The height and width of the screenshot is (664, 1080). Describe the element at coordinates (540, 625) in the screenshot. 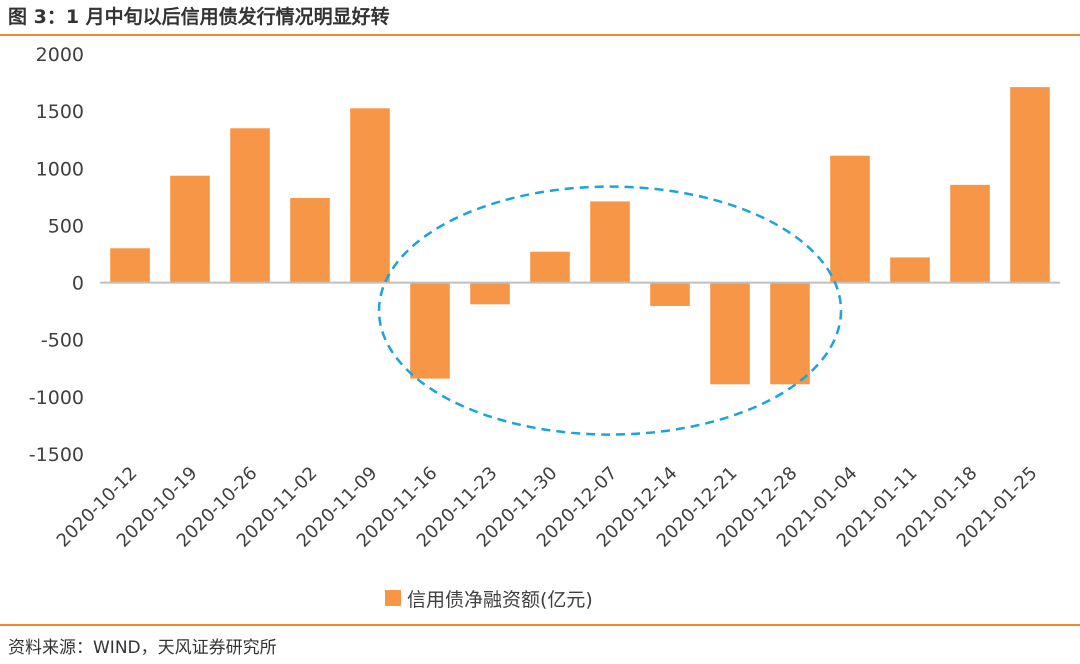

I see `footer-rule` at that location.